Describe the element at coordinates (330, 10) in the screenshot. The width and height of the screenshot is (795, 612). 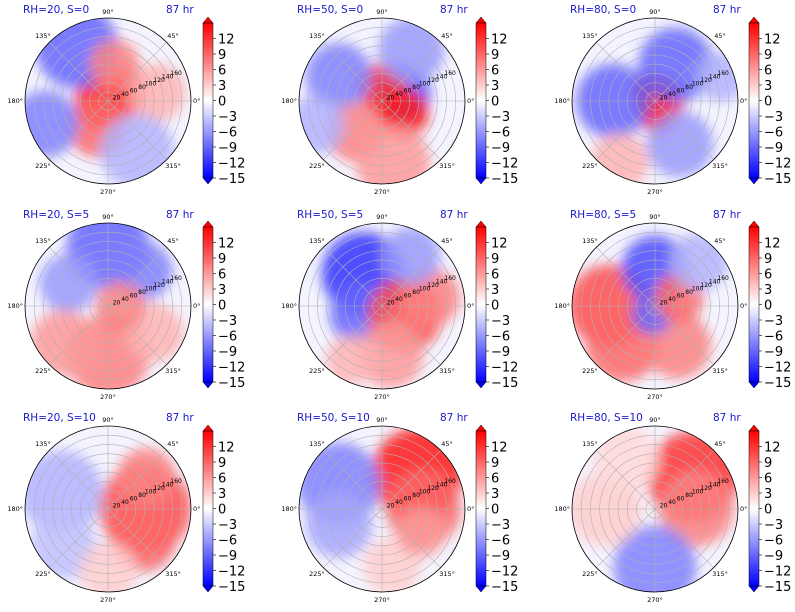
I see `panel-title: RH=50, S=0` at that location.